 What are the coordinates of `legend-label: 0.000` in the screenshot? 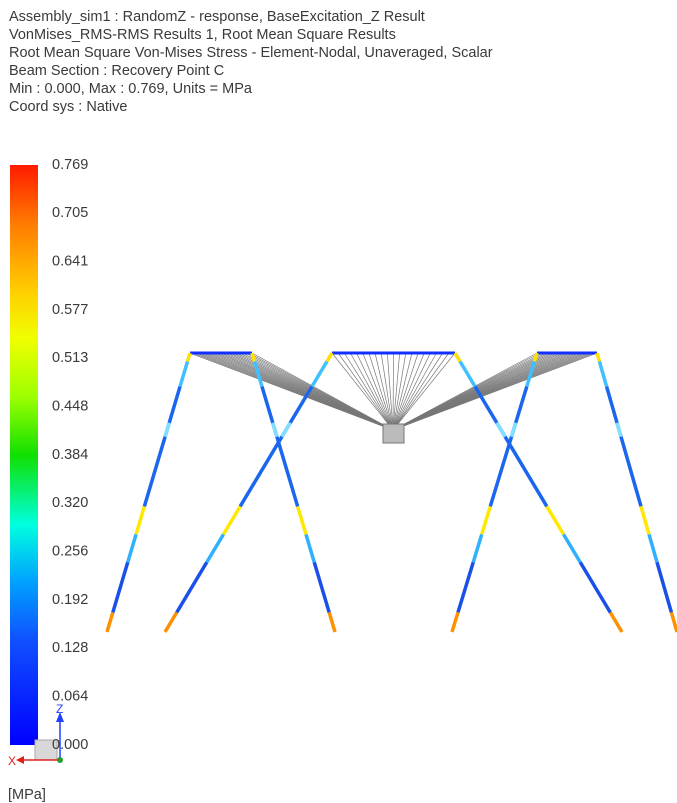 It's located at (70, 745).